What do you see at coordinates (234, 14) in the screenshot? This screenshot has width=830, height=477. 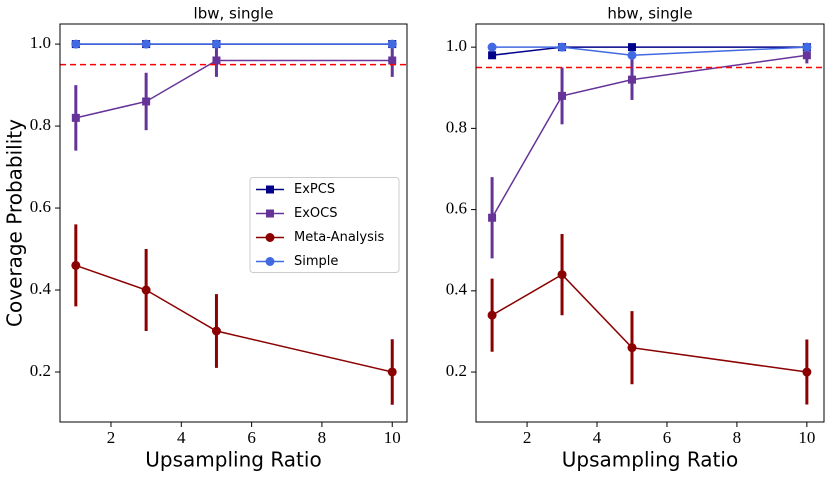 I see `chart-title: lbw, single` at bounding box center [234, 14].